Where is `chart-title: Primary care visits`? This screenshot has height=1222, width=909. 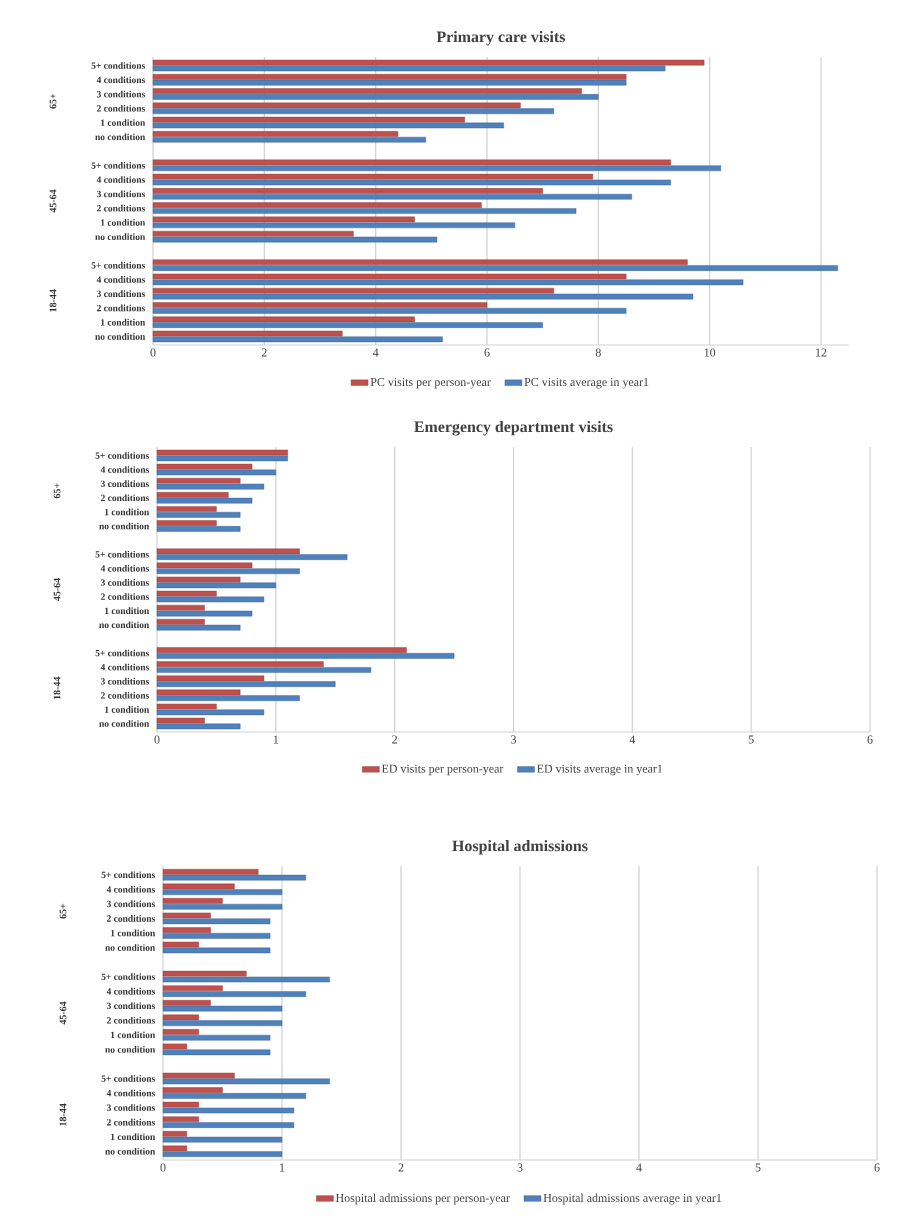
chart-title: Primary care visits is located at coordinates (501, 38).